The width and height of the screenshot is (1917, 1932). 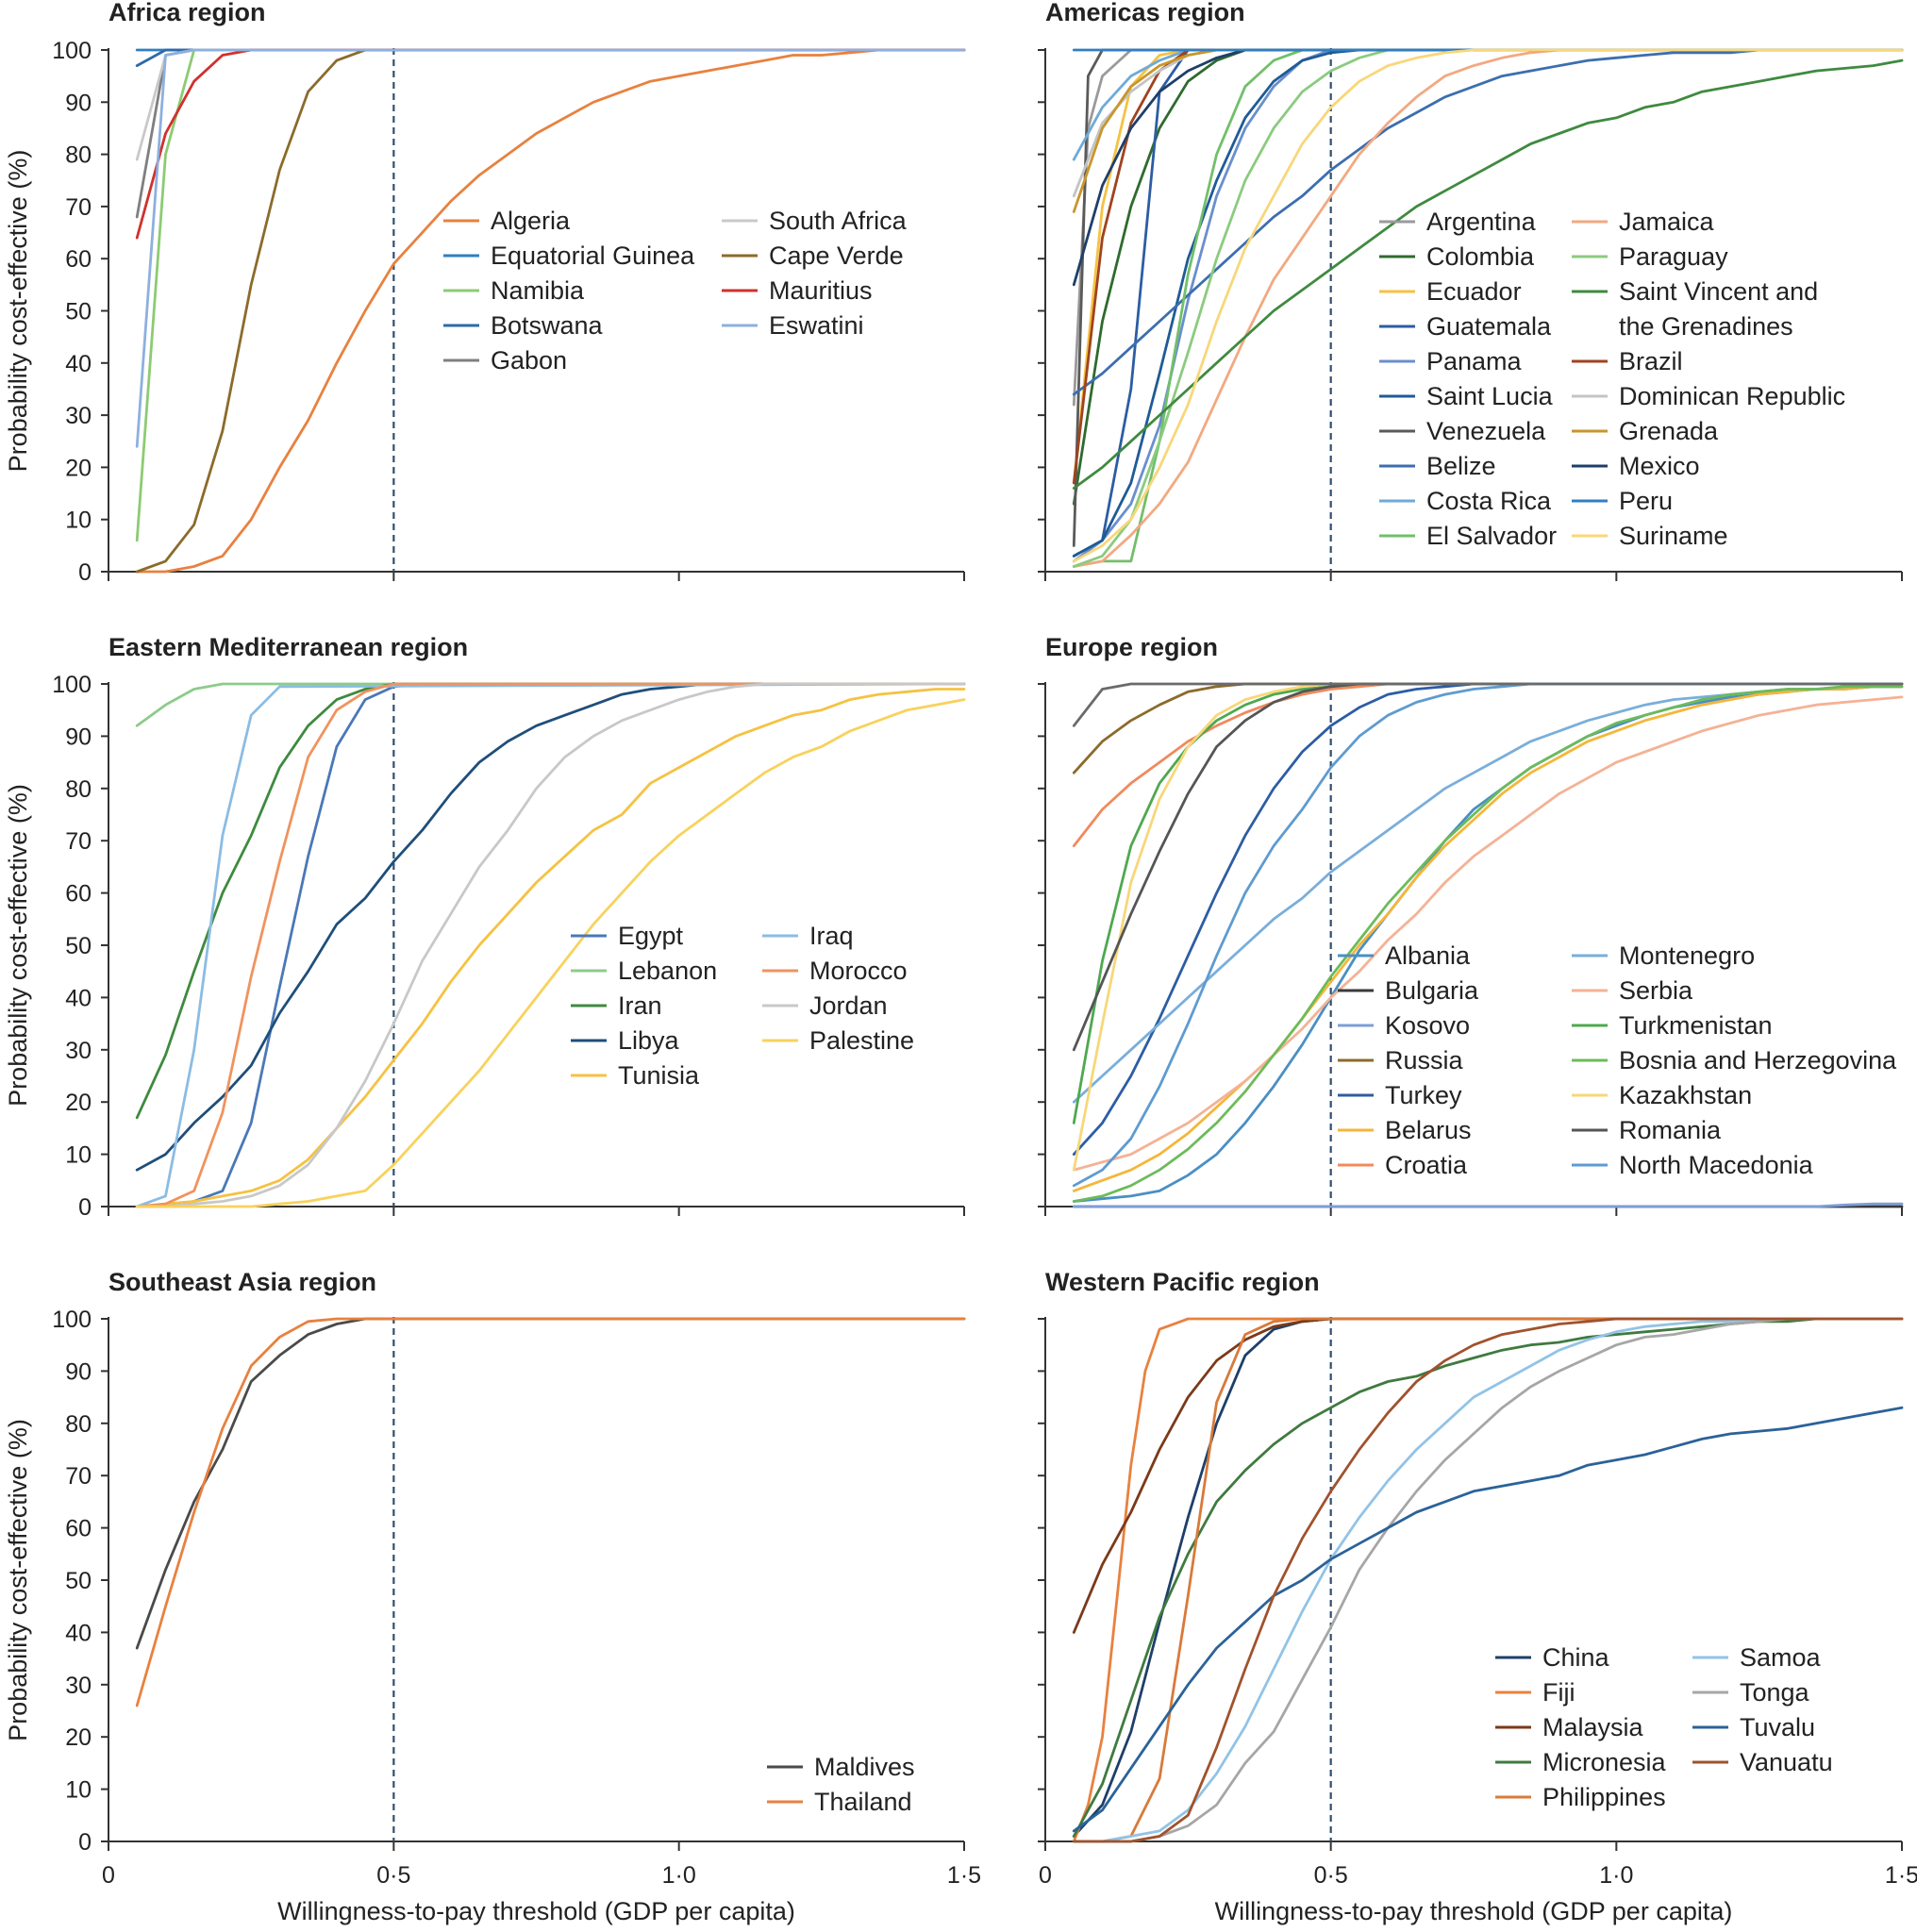 I want to click on series-line-algeria, so click(x=550, y=311).